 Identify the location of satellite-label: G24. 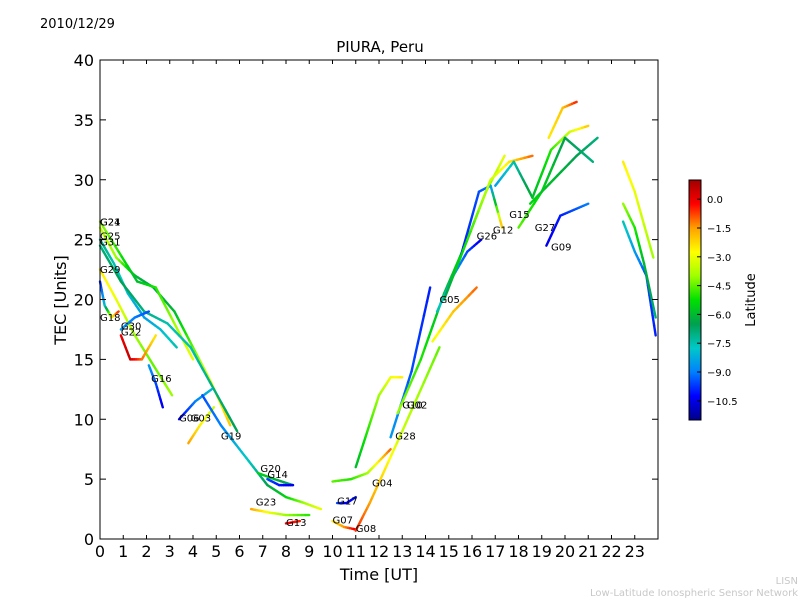
(110, 222).